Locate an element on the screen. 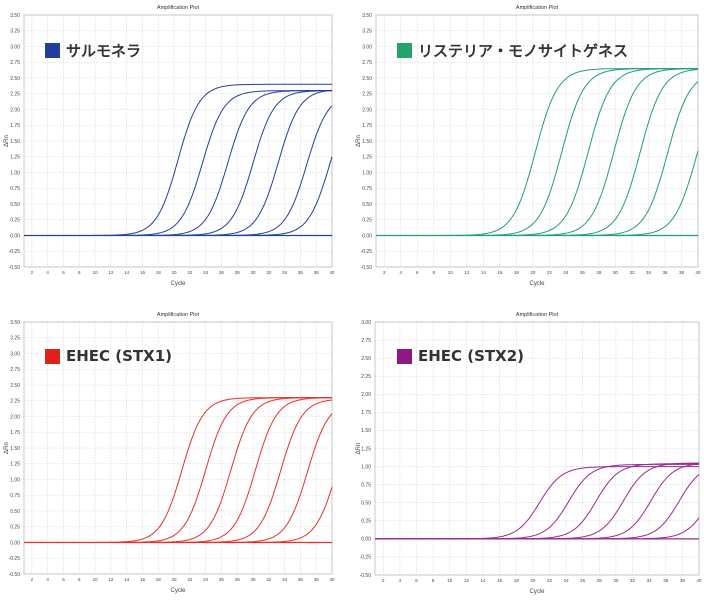 Image resolution: width=704 pixels, height=607 pixels. x-tick-label: 40 is located at coordinates (698, 272).